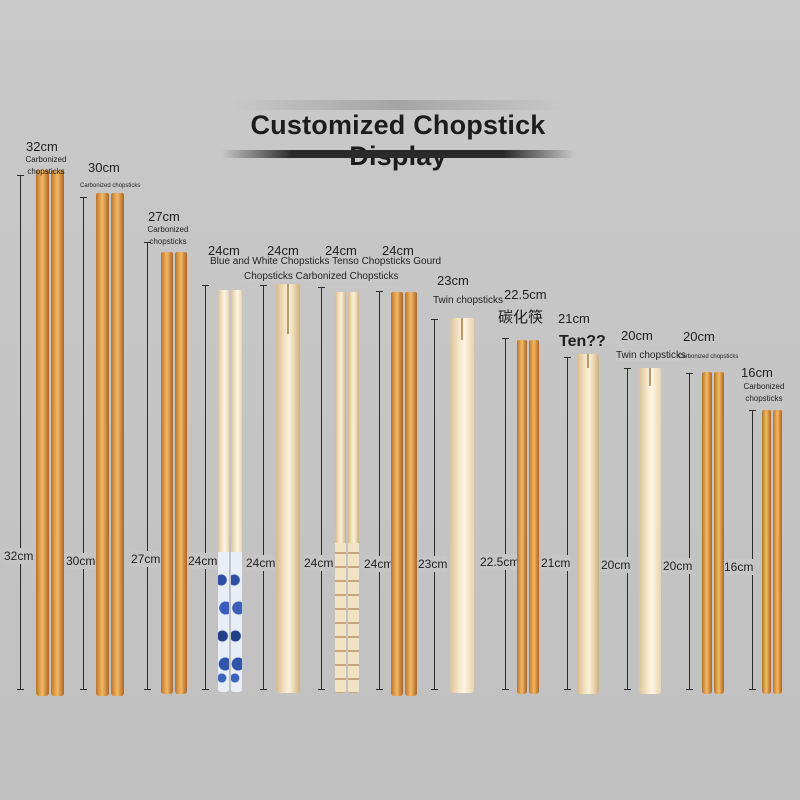  I want to click on top-label-16: 16cm, so click(757, 372).